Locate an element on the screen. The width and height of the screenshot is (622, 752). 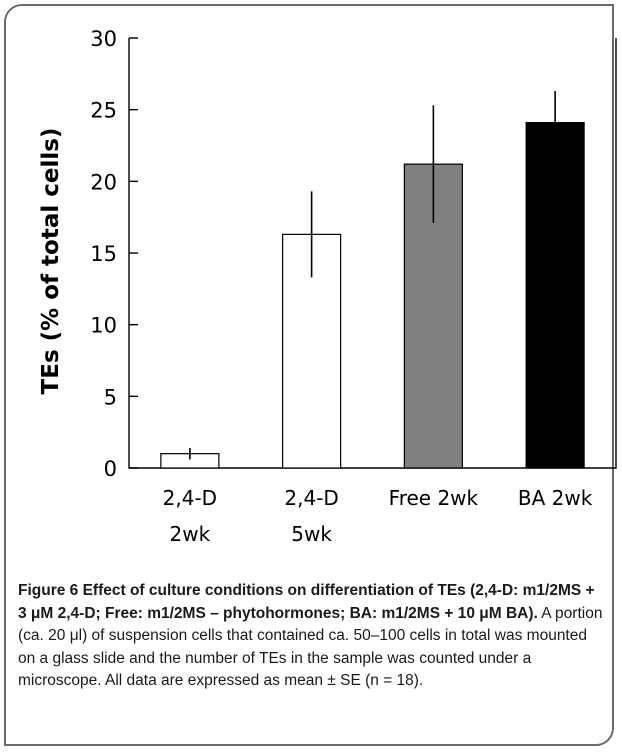
x-tick-label: 2,4-D 5wk is located at coordinates (311, 516).